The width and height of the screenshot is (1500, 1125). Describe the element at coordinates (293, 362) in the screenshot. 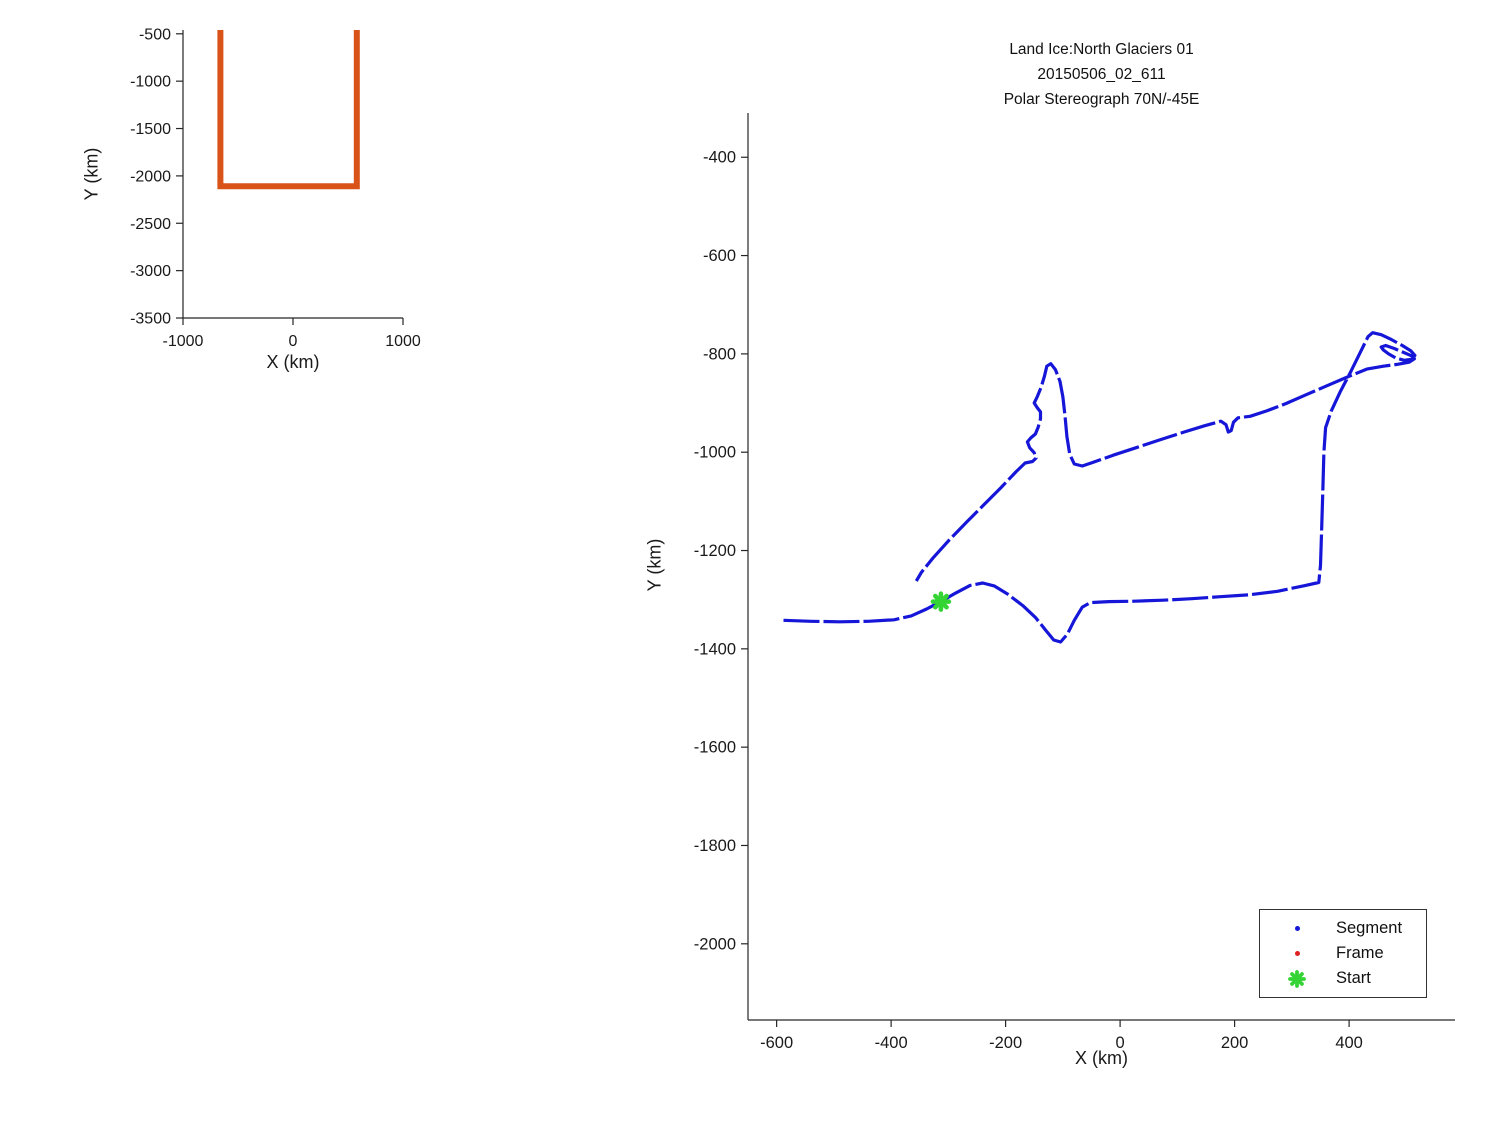

I see `overview-x-axis-label: X (km)` at that location.